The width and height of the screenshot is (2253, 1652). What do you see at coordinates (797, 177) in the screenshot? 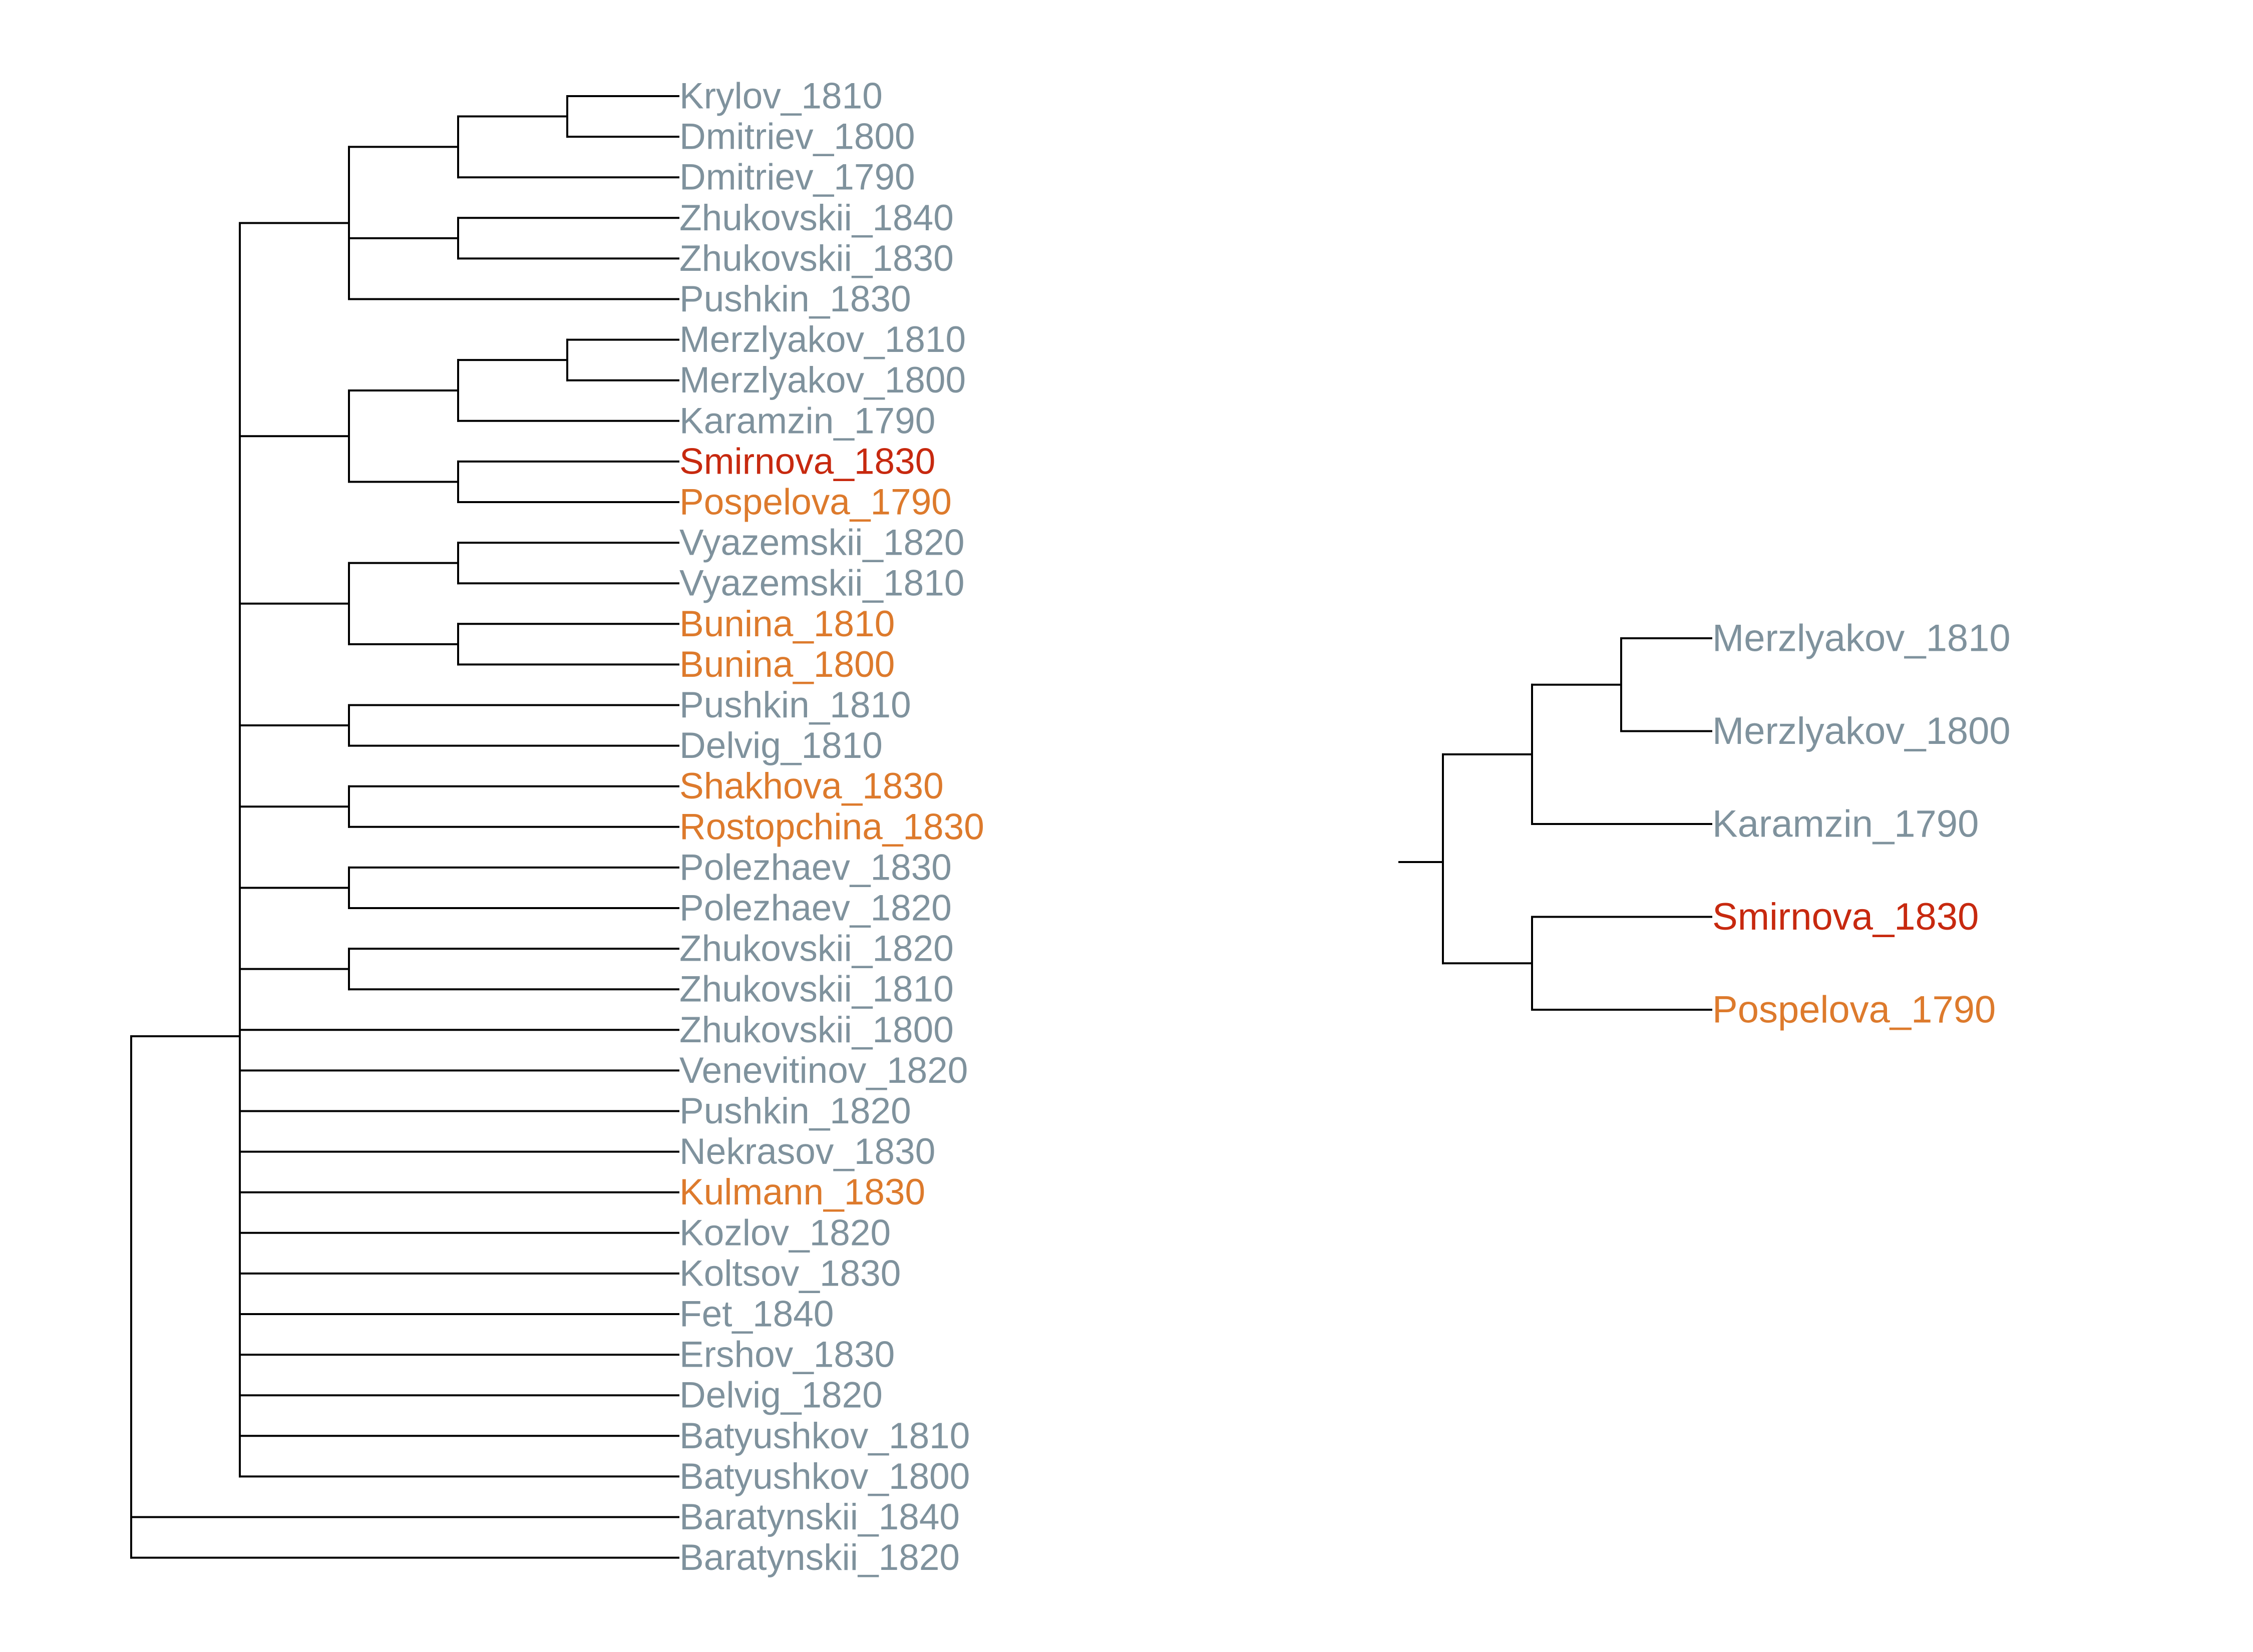
I see `leaf-label: Dmitriev_1790` at bounding box center [797, 177].